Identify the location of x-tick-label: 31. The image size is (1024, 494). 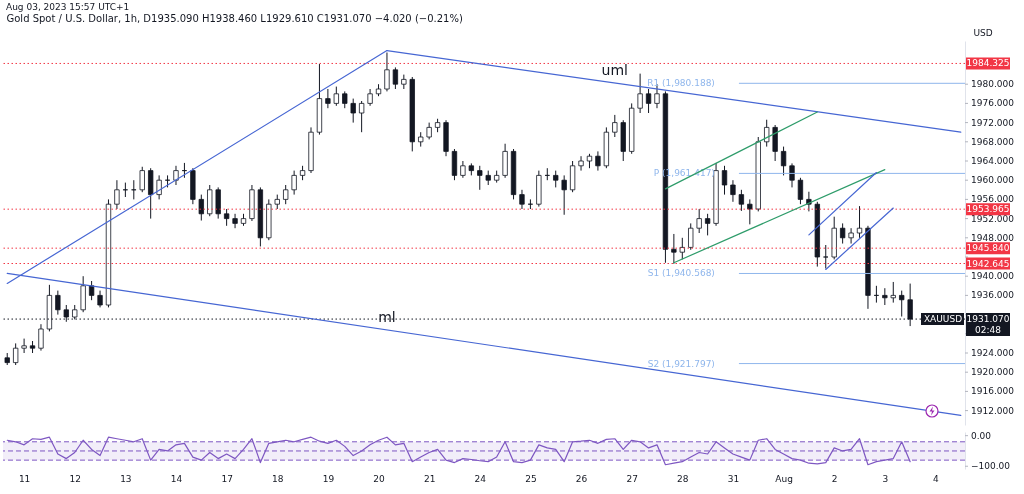
(733, 478).